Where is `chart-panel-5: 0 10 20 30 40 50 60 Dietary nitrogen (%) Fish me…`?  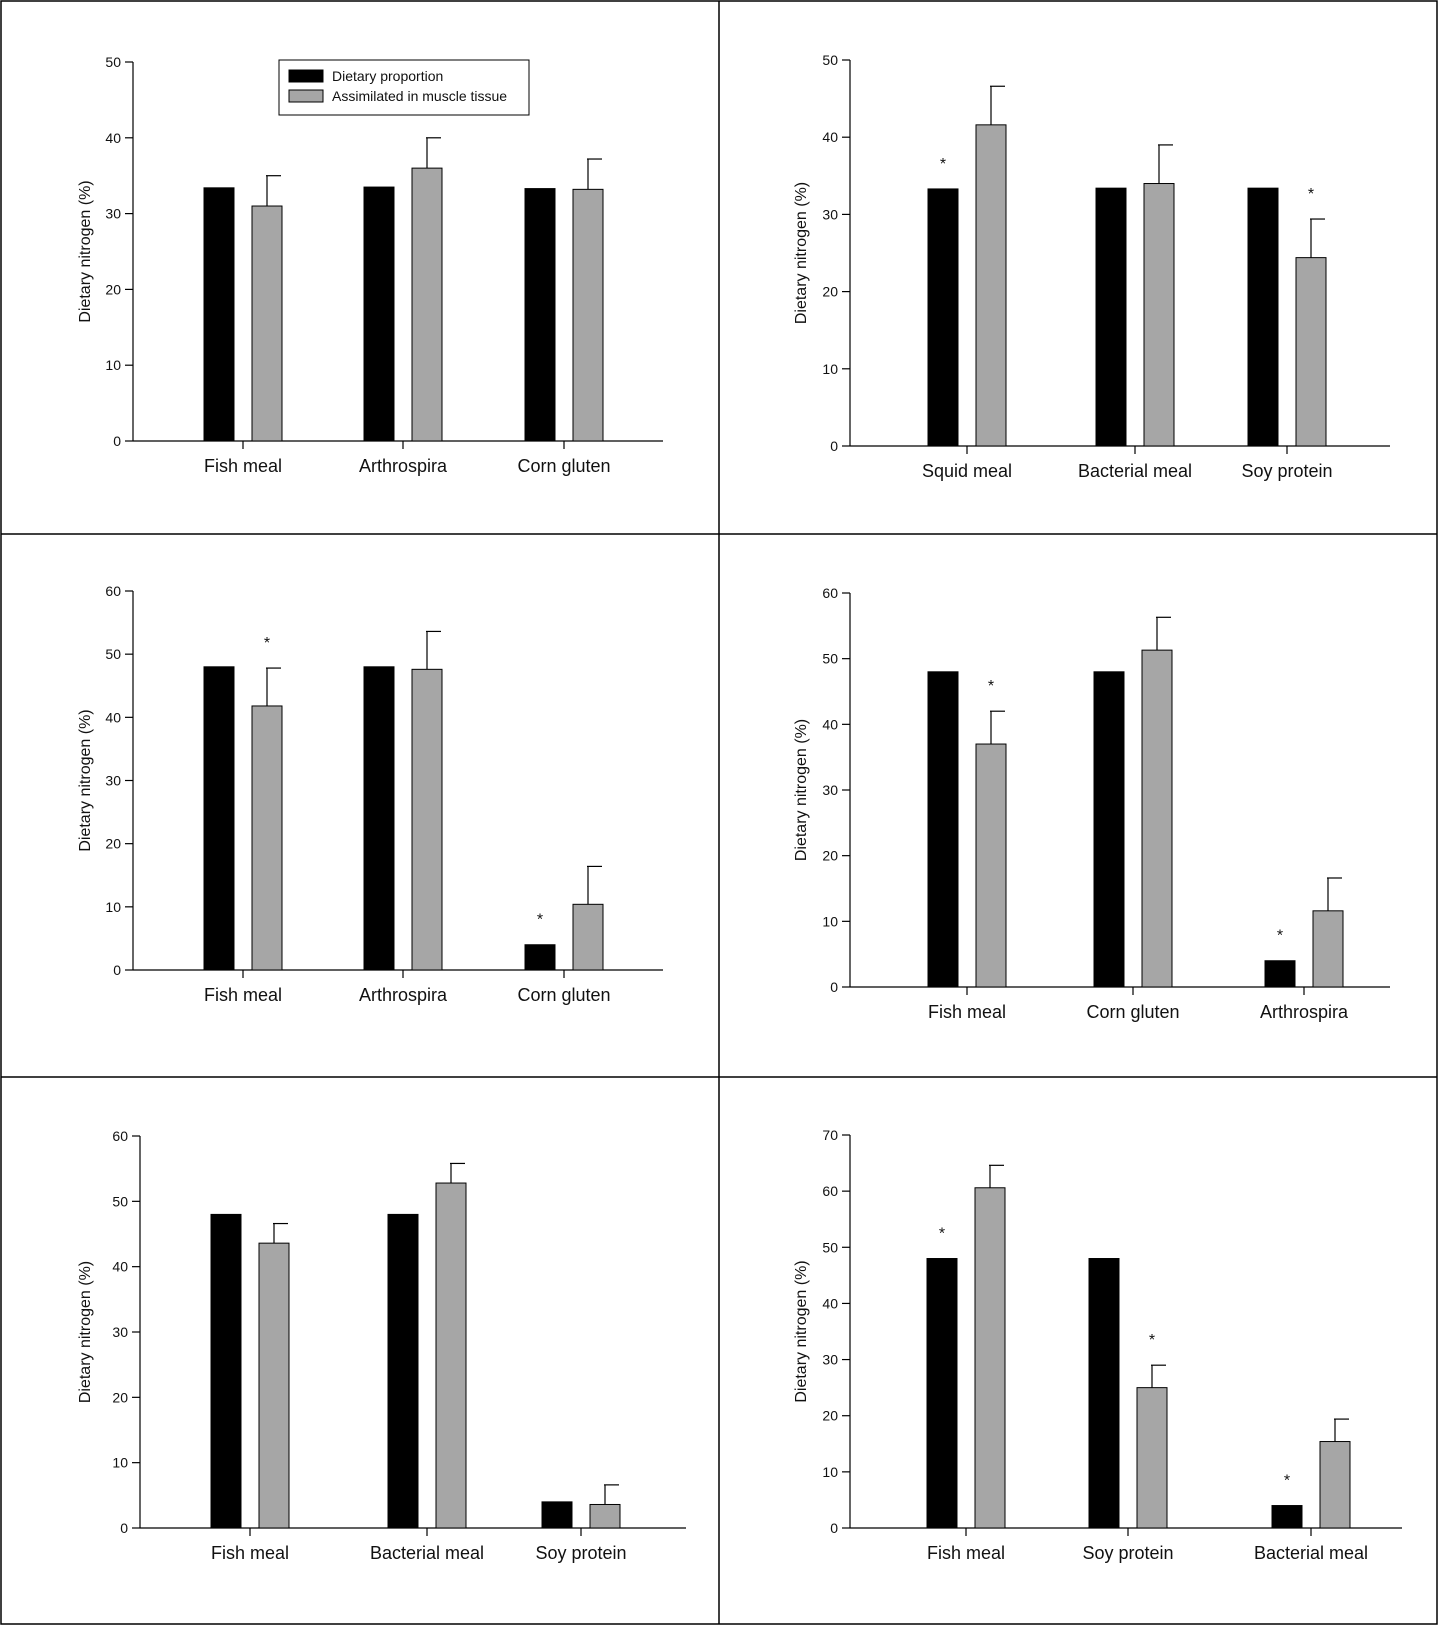
chart-panel-5: 0 10 20 30 40 50 60 Dietary nitrogen (%) Fish me… is located at coordinates (381, 1345).